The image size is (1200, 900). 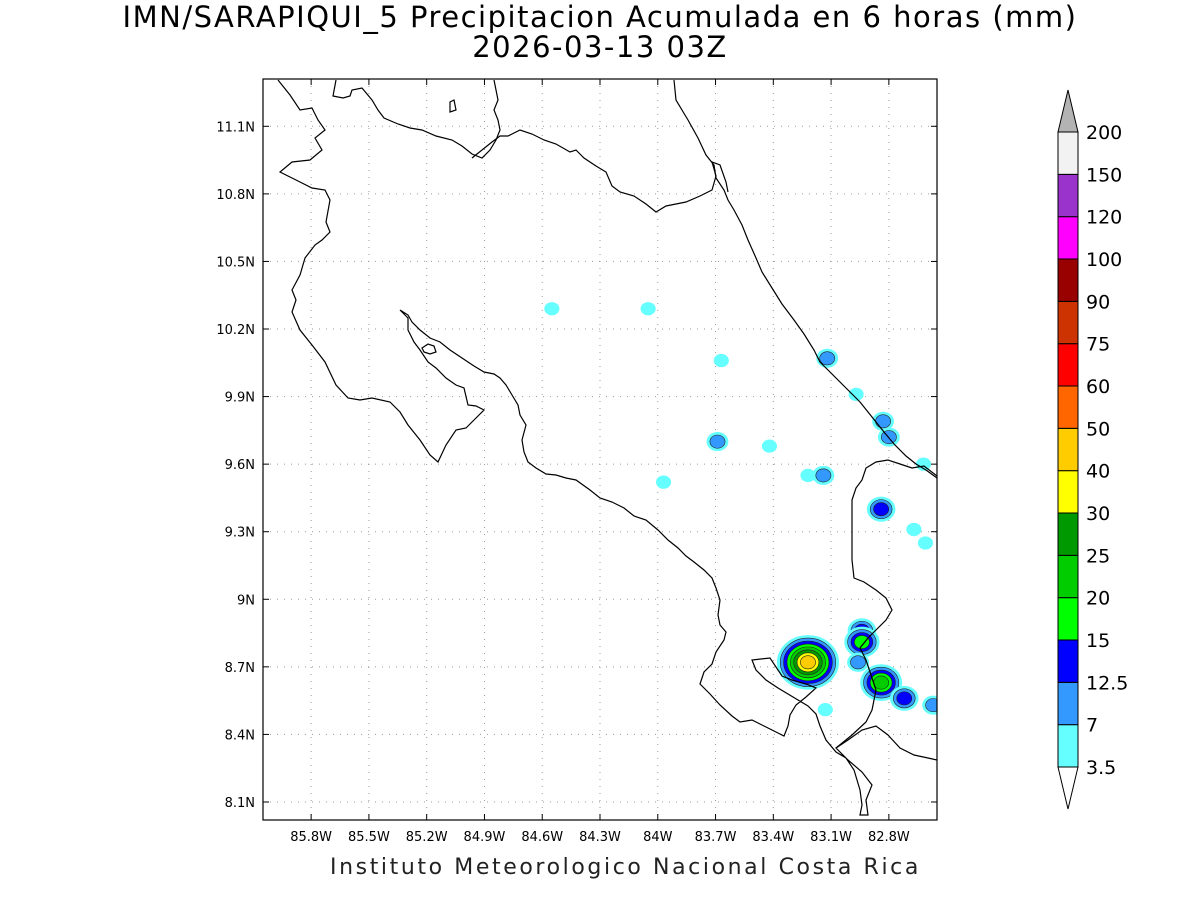 What do you see at coordinates (1098, 514) in the screenshot?
I see `colorbar-label: 30` at bounding box center [1098, 514].